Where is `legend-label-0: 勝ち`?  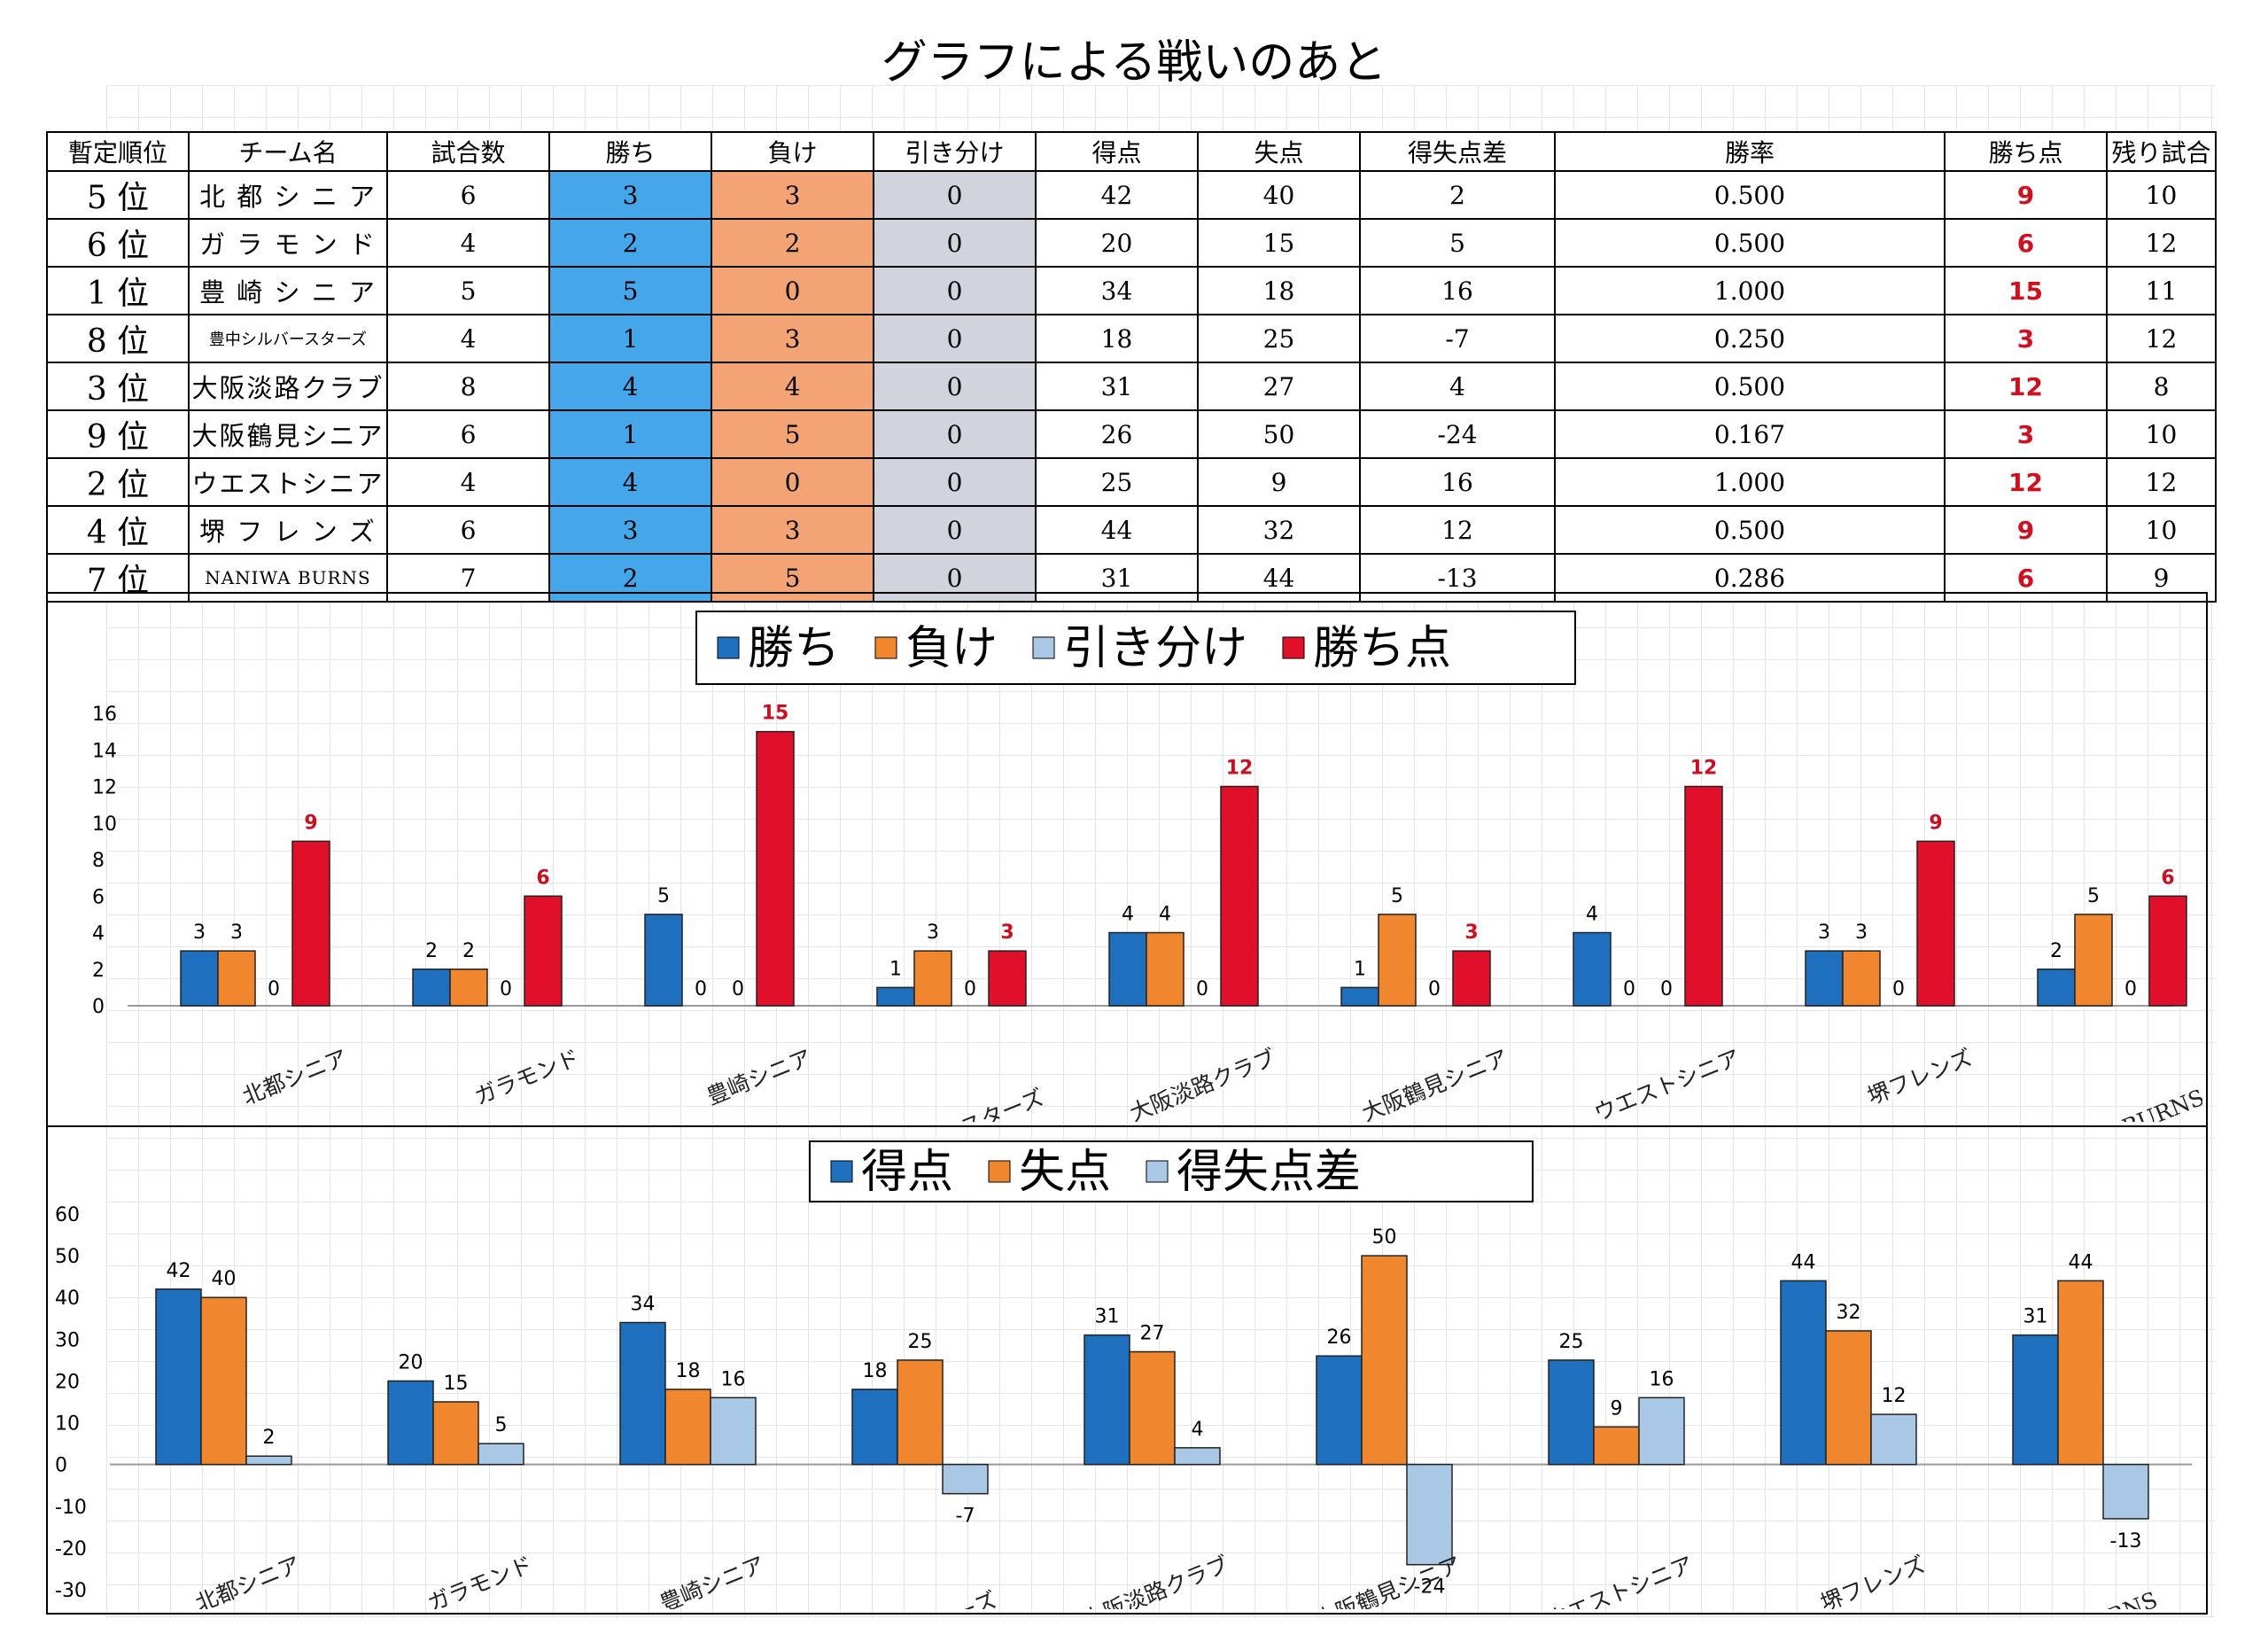 legend-label-0: 勝ち is located at coordinates (794, 648).